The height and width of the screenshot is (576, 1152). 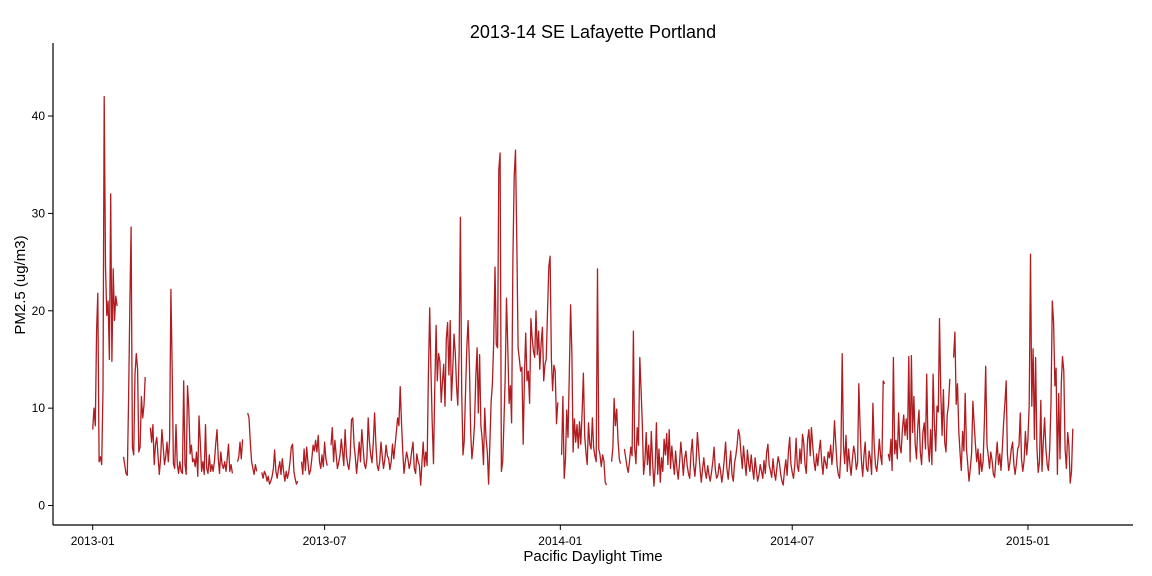 I want to click on x-axis-ticks: 2013-01 2013-07 2014-01 2014-07 2015-01, so click(x=560, y=536).